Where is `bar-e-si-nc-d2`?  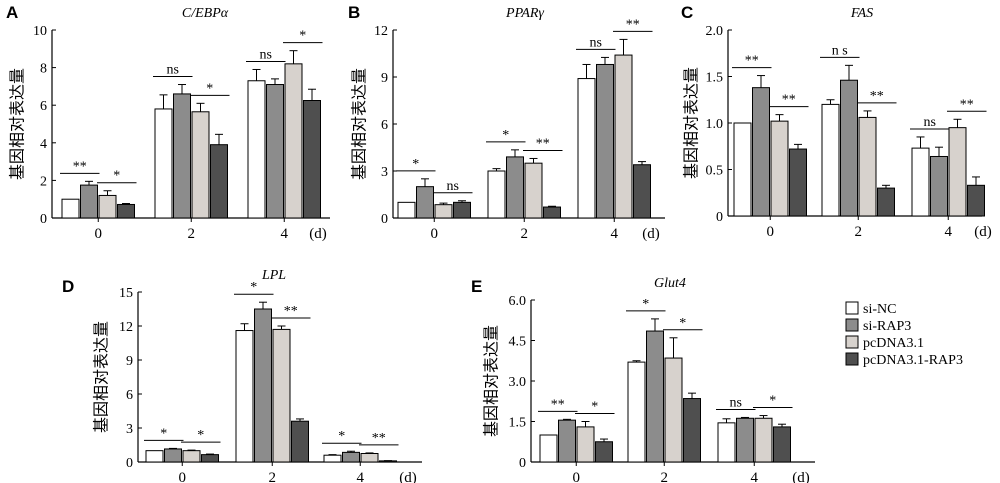 bar-e-si-nc-d2 is located at coordinates (636, 412).